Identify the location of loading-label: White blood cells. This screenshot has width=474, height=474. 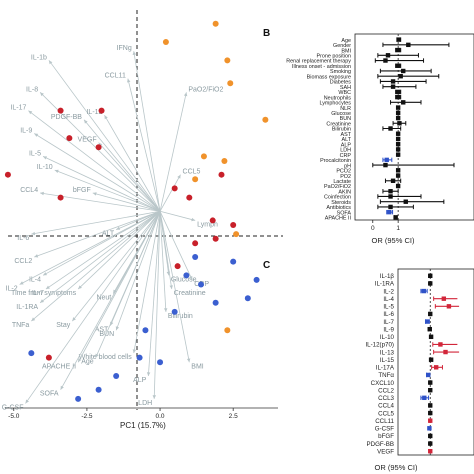
(105, 357).